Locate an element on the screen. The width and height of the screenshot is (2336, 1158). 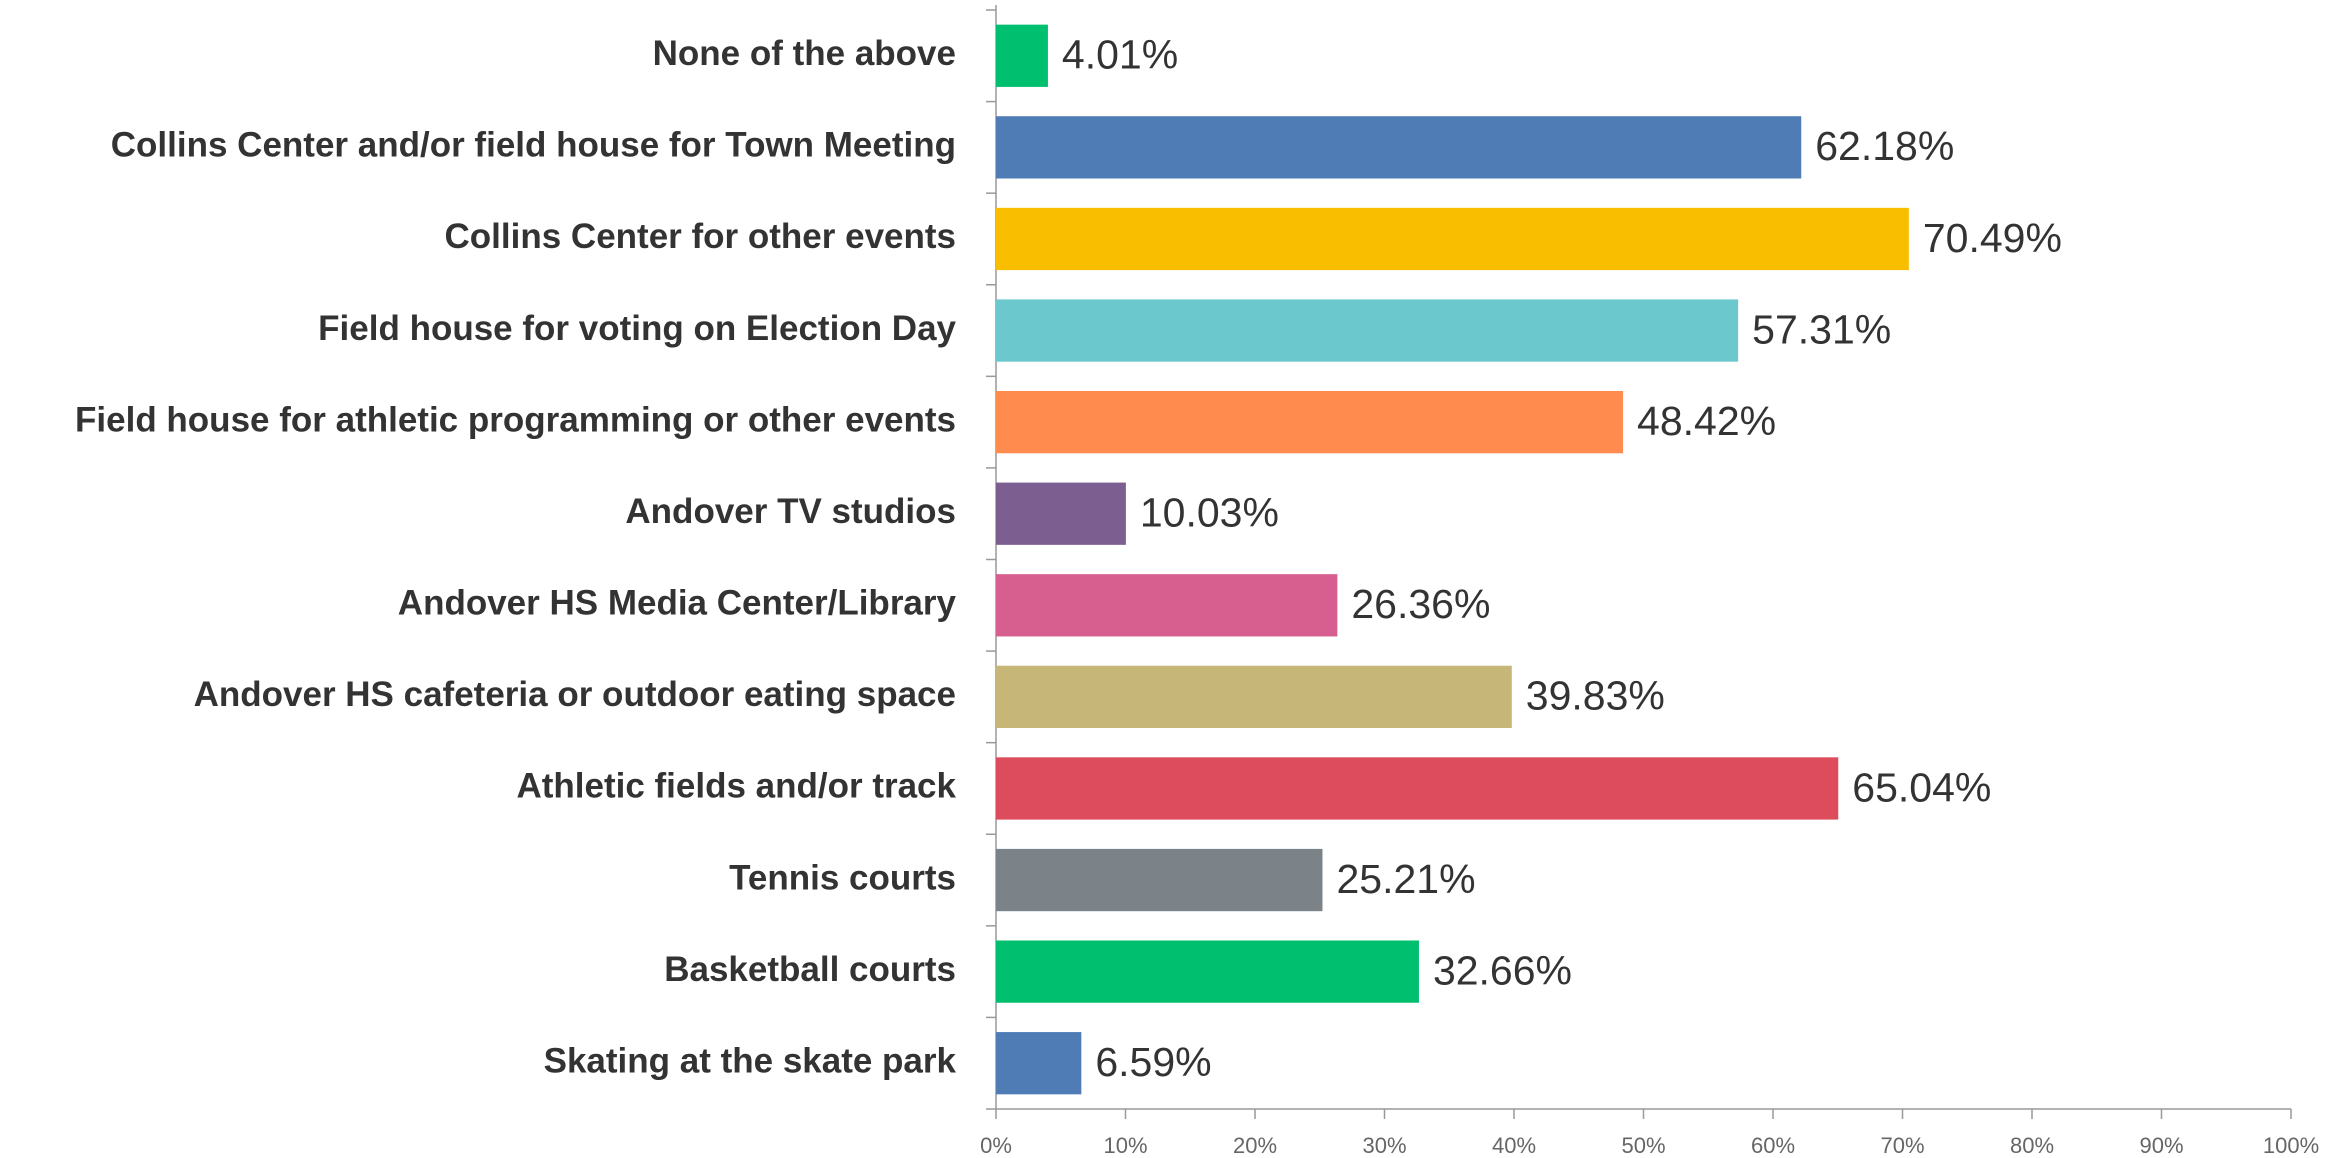
data-label: 65.04% is located at coordinates (1921, 787).